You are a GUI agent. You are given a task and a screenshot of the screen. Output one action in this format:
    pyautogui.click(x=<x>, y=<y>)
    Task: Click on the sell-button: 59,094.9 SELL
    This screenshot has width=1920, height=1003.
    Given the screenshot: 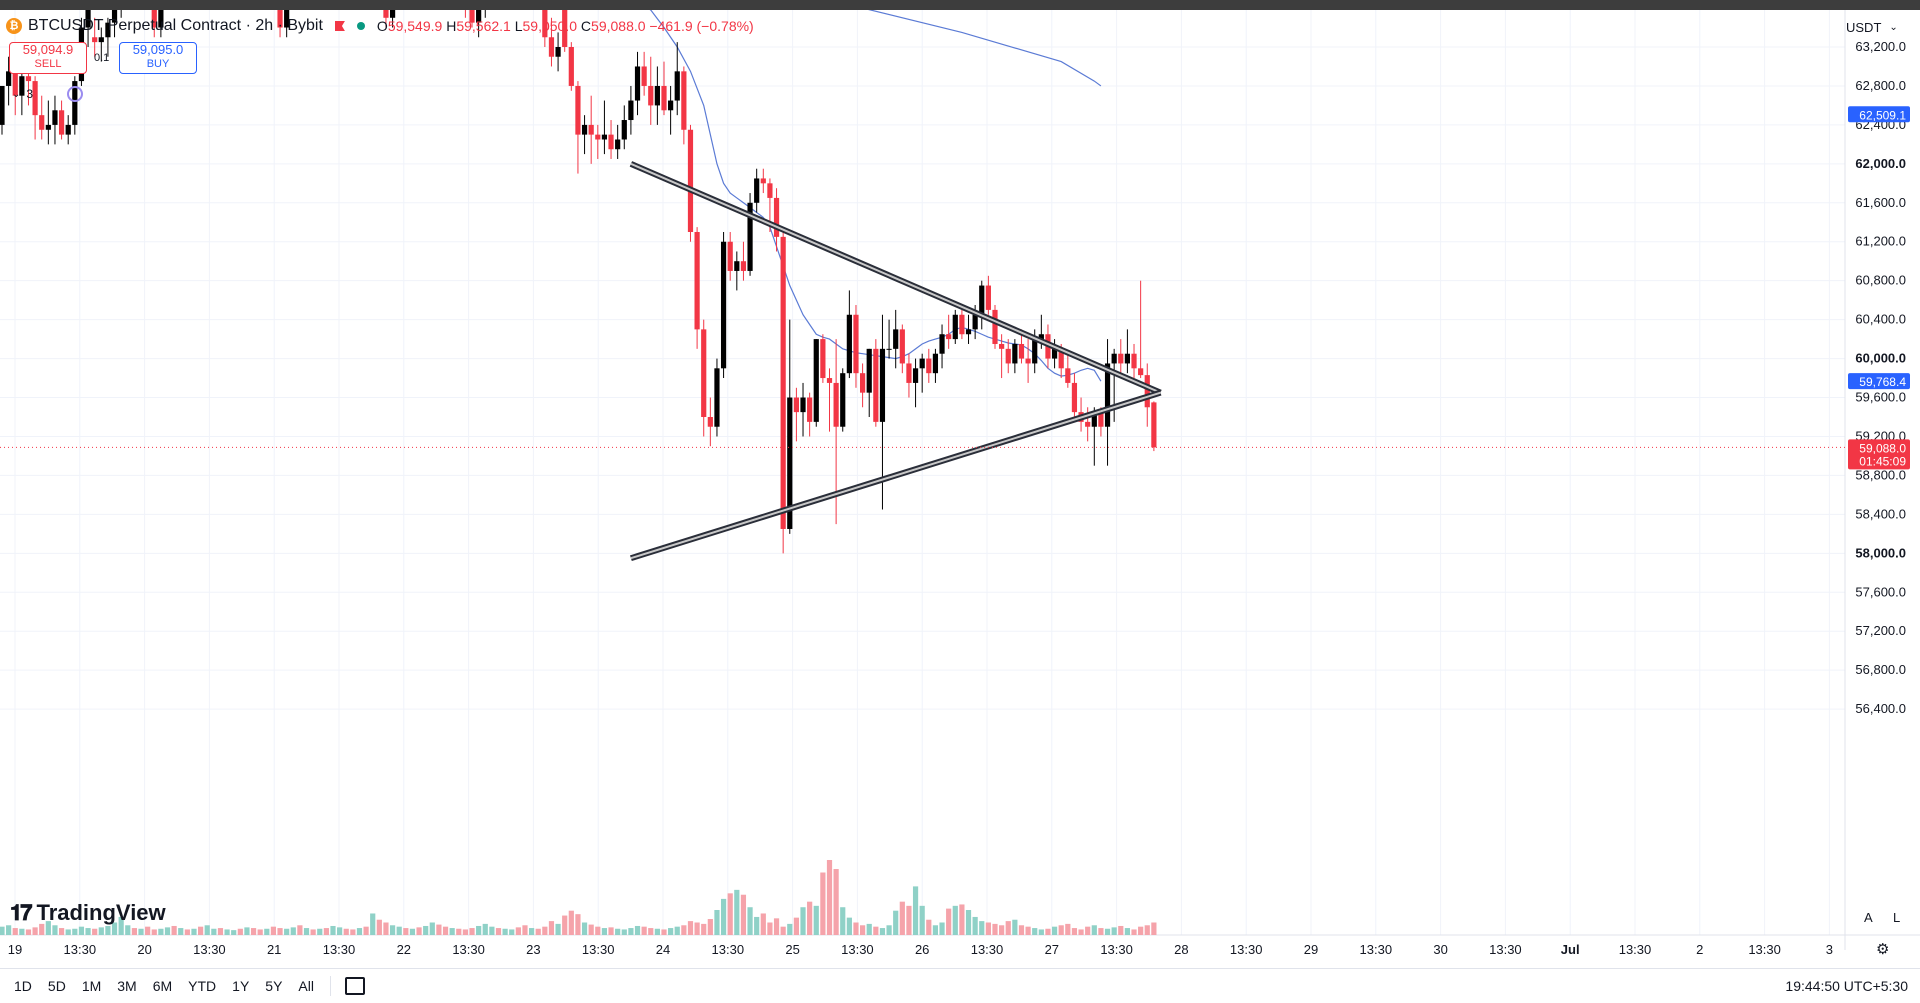 What is the action you would take?
    pyautogui.click(x=48, y=58)
    